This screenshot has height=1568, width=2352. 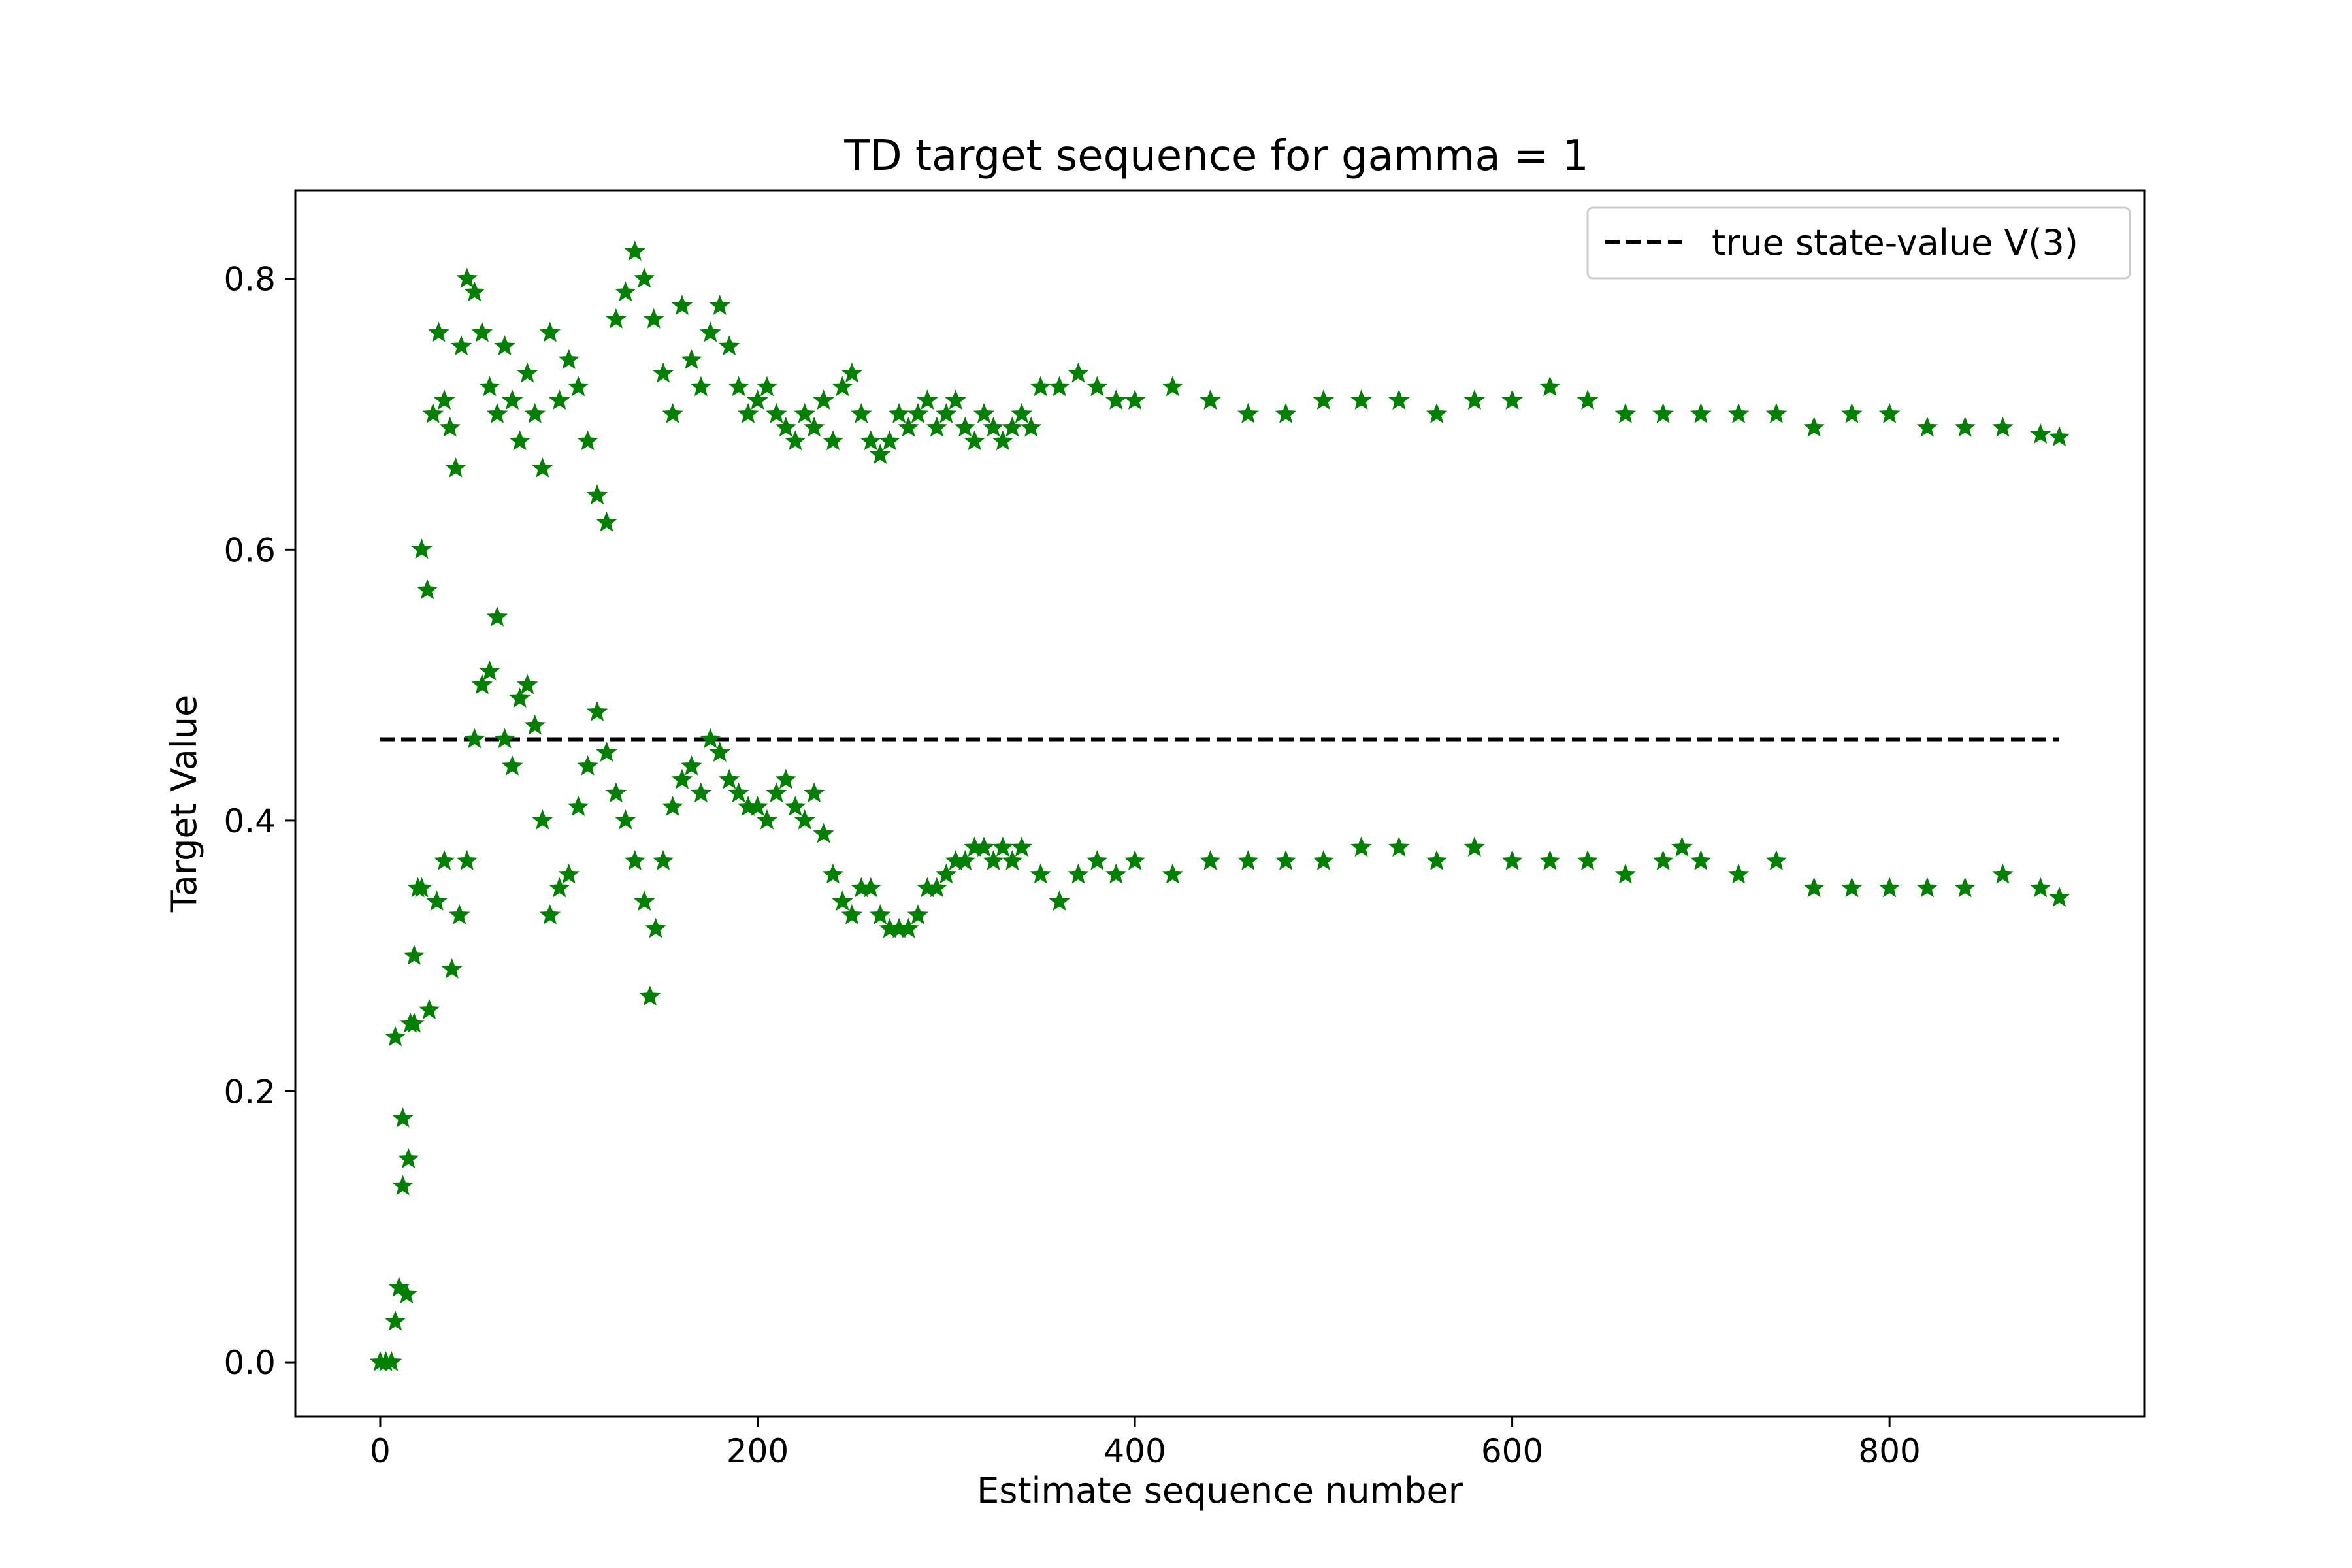 I want to click on legend-label: true state-value V(3), so click(x=1895, y=242).